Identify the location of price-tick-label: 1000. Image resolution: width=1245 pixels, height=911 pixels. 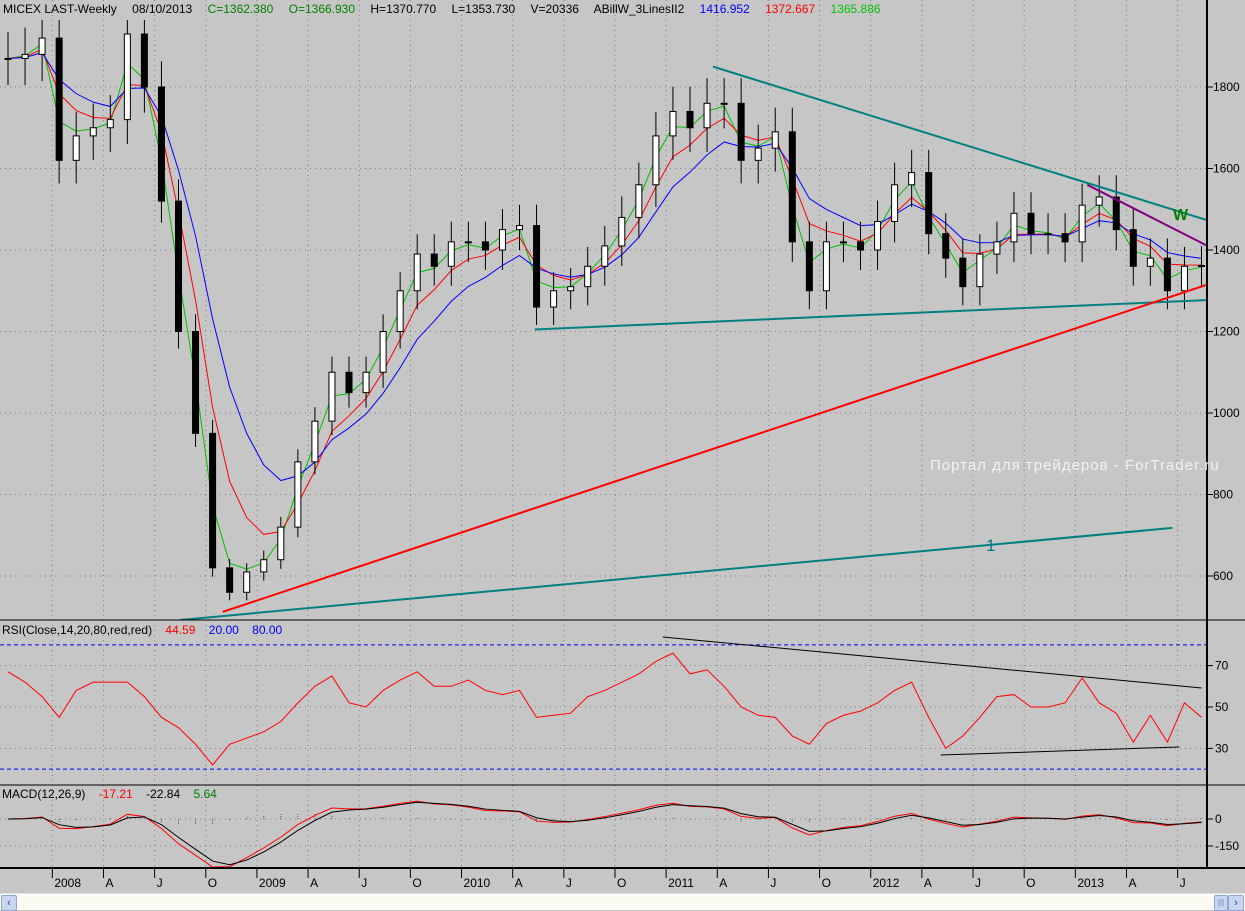
(1226, 413).